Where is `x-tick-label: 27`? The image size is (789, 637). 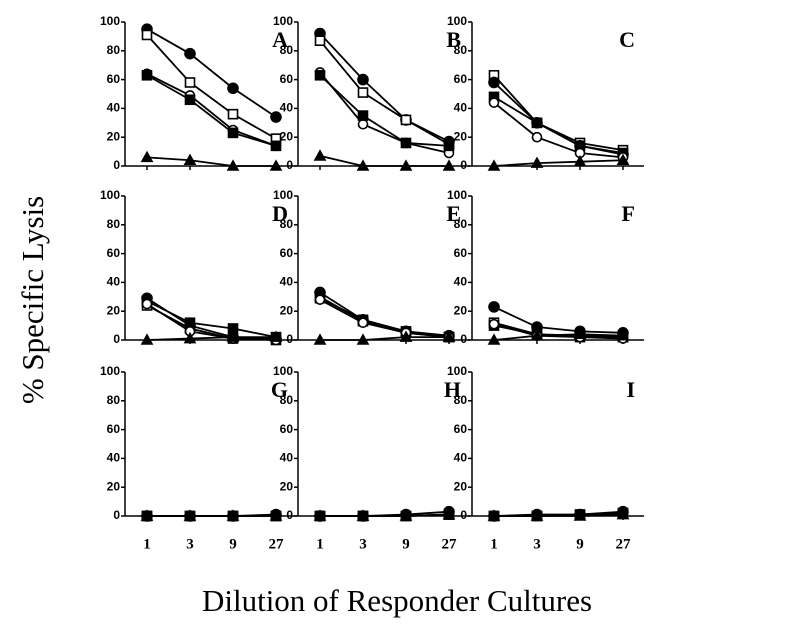
x-tick-label: 27 is located at coordinates (450, 544).